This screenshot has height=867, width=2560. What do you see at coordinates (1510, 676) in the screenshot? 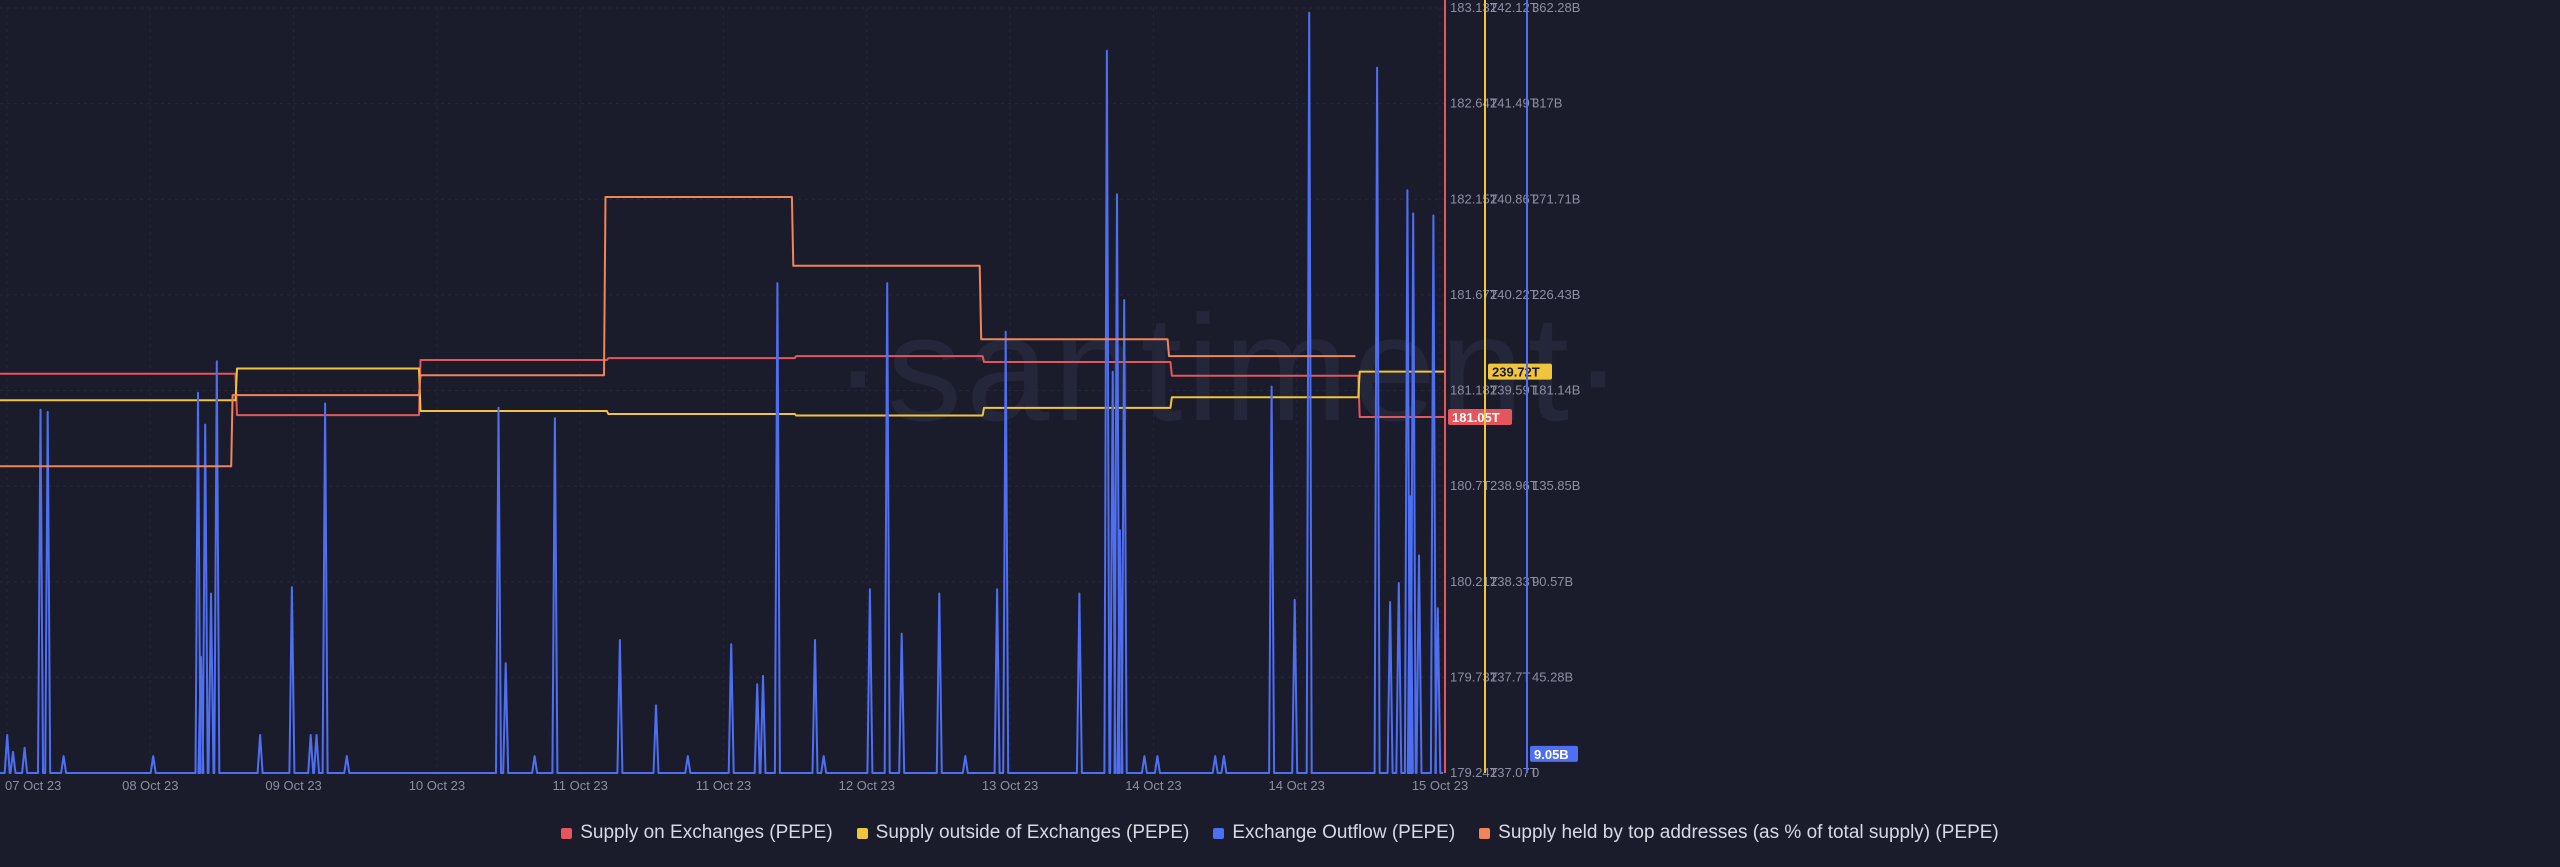
I see `y-tick-label: 237.7T` at bounding box center [1510, 676].